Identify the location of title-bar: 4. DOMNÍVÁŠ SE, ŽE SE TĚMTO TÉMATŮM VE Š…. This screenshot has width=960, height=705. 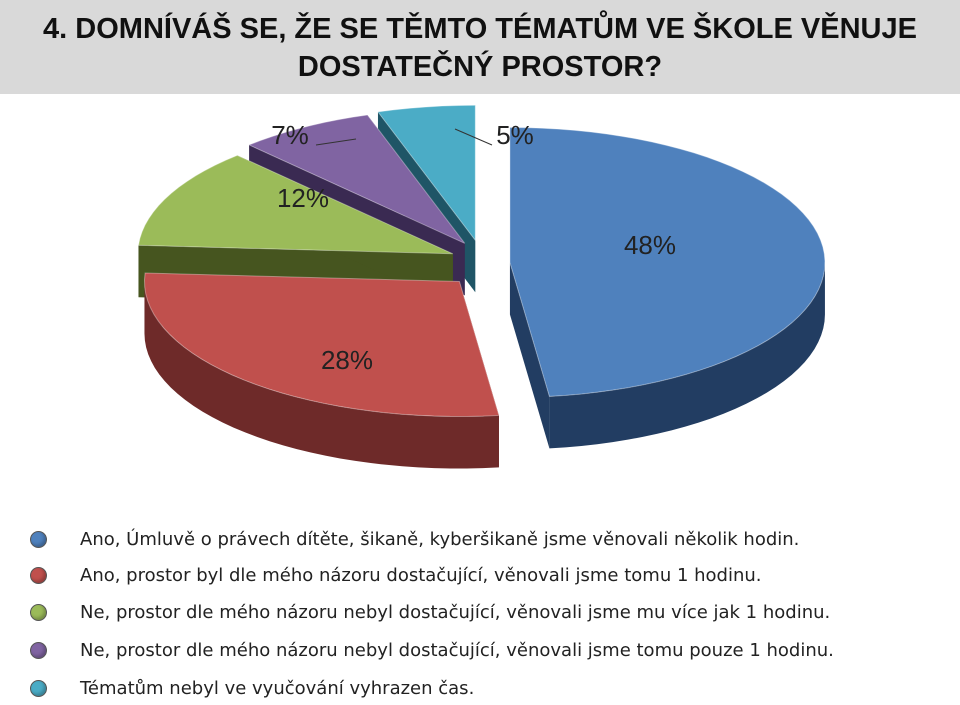
(480, 47).